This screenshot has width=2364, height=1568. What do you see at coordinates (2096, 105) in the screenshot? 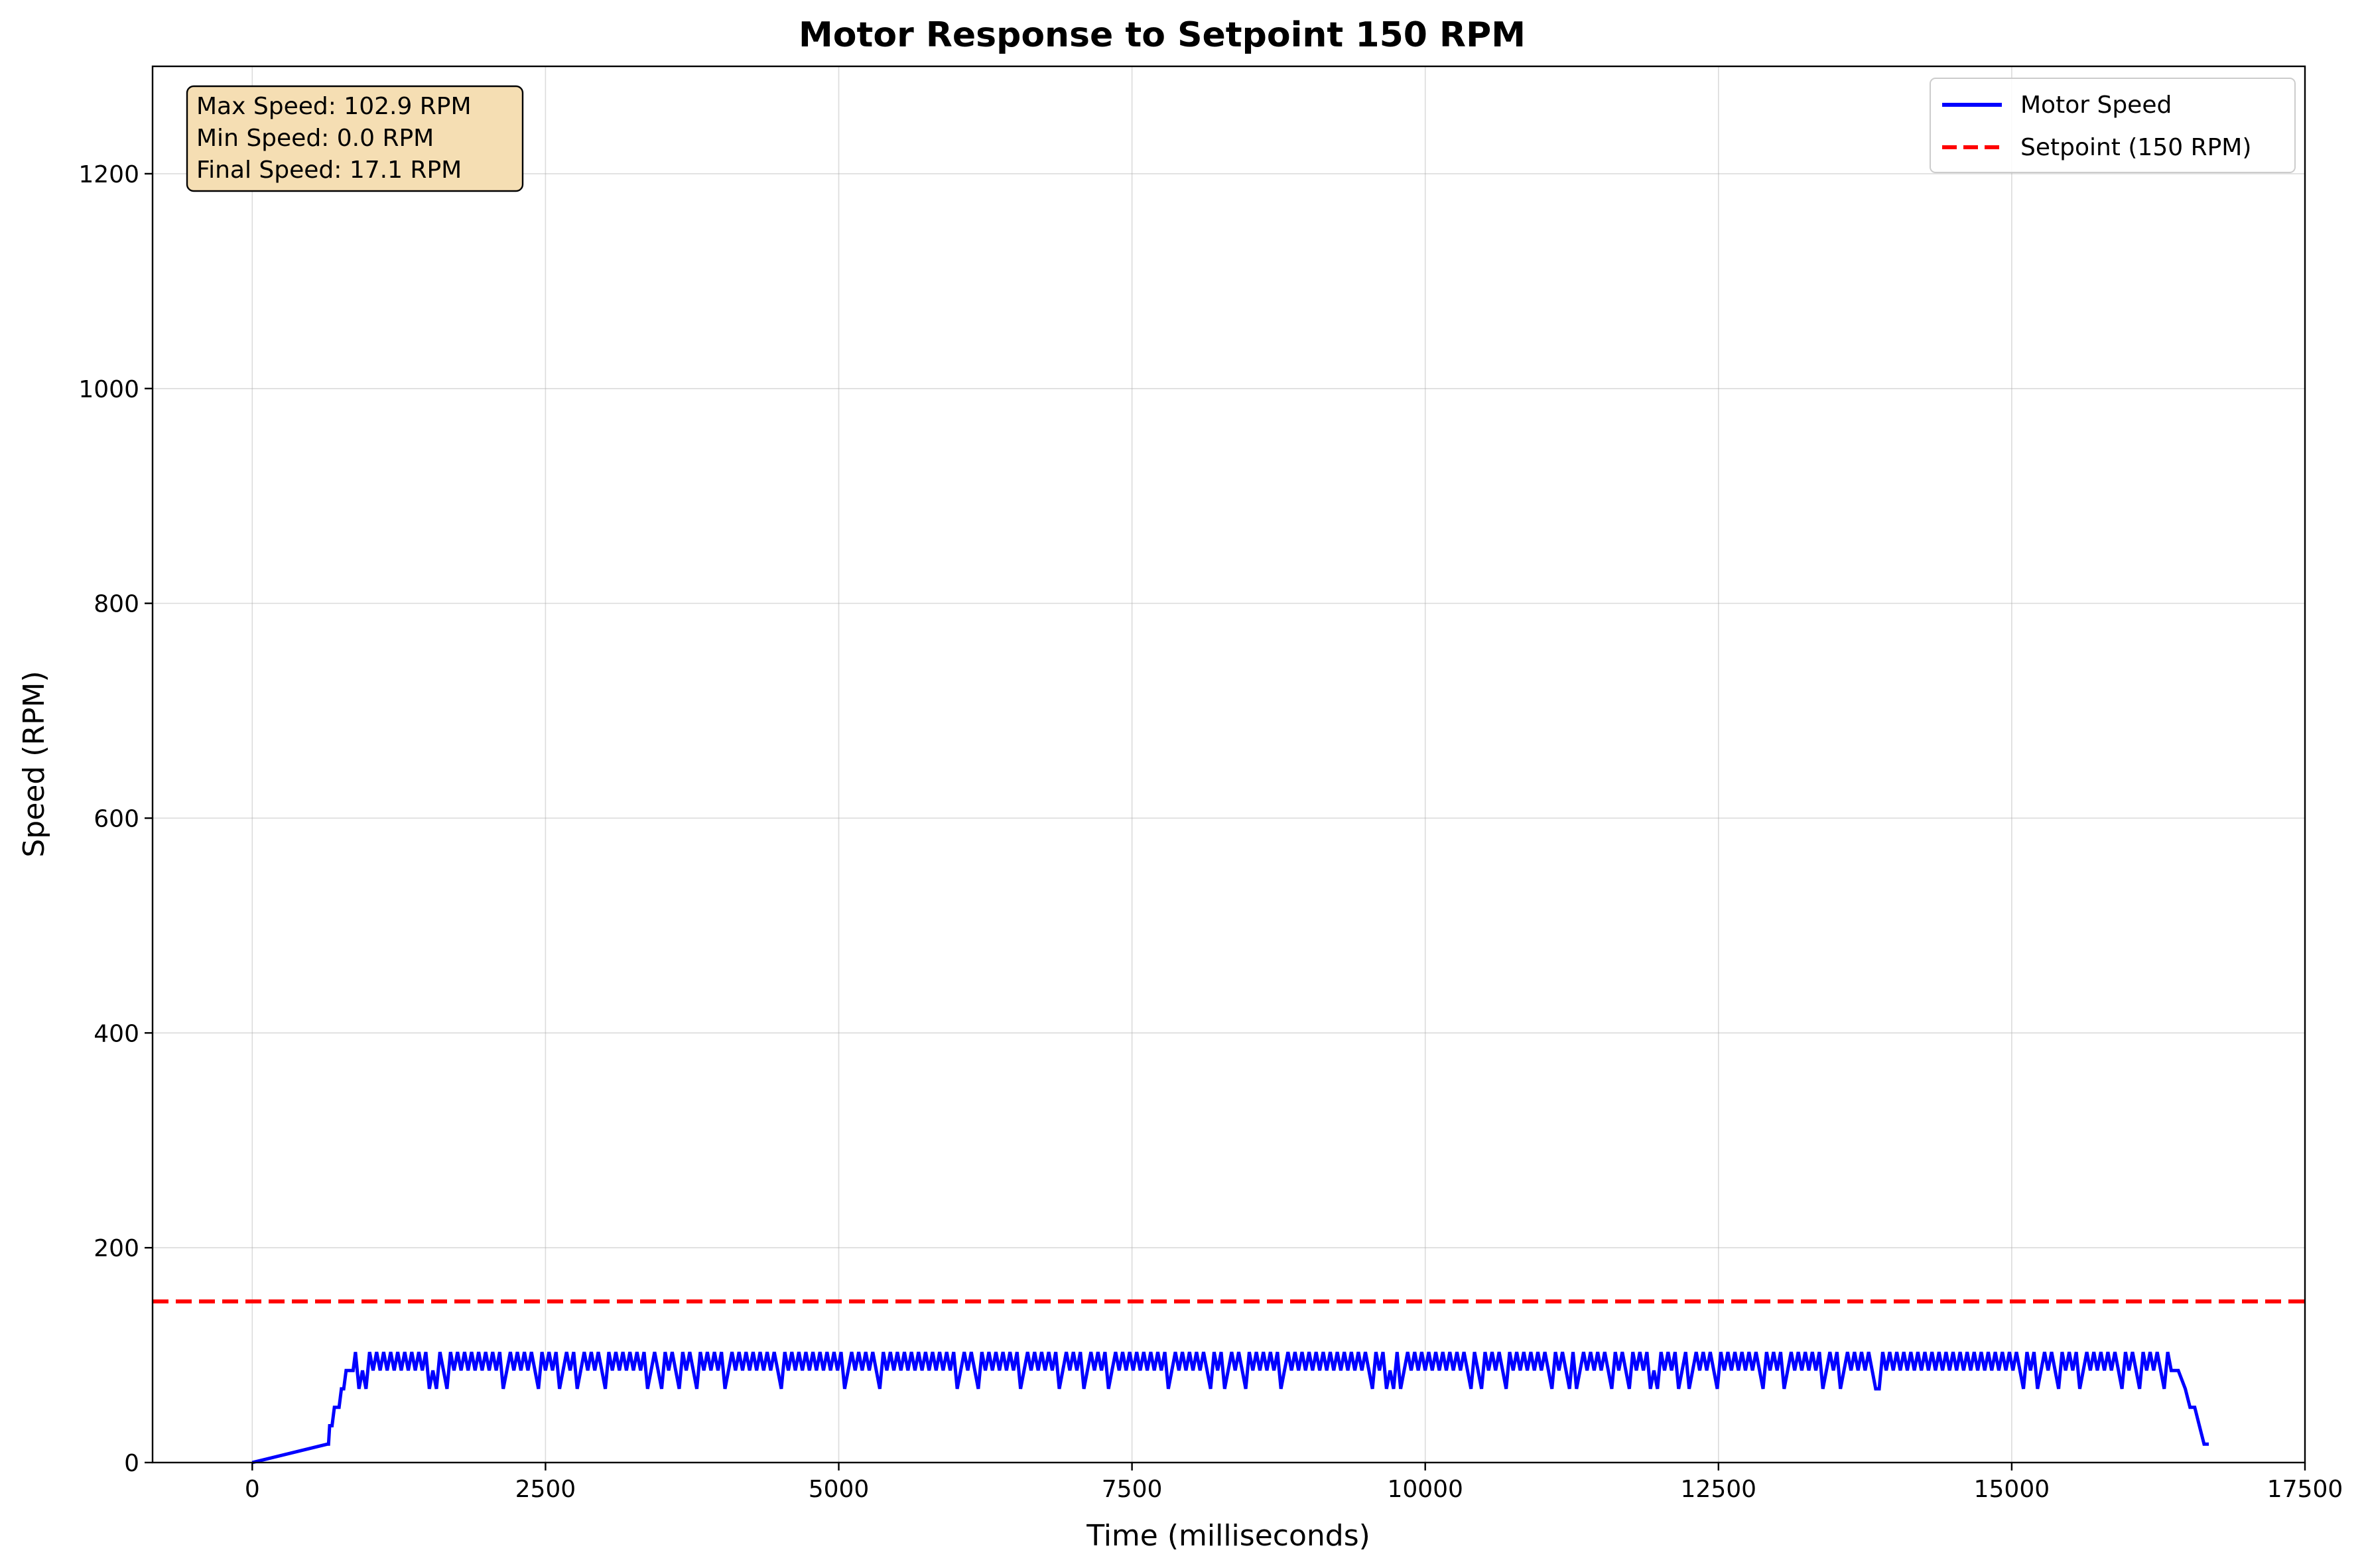
I see `legend-label-motor-speed: Motor Speed` at bounding box center [2096, 105].